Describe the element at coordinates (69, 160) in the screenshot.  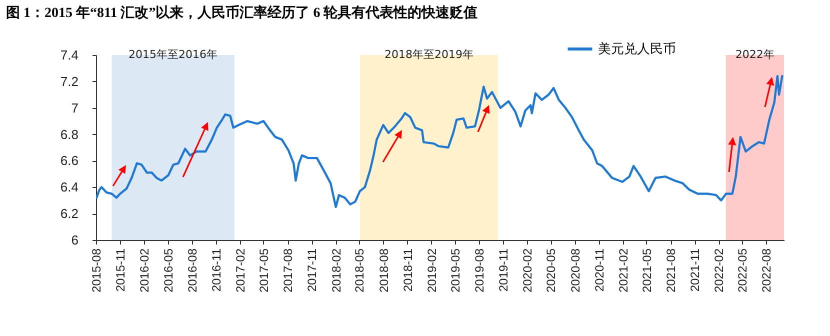
I see `y-tick-label: 6.6` at that location.